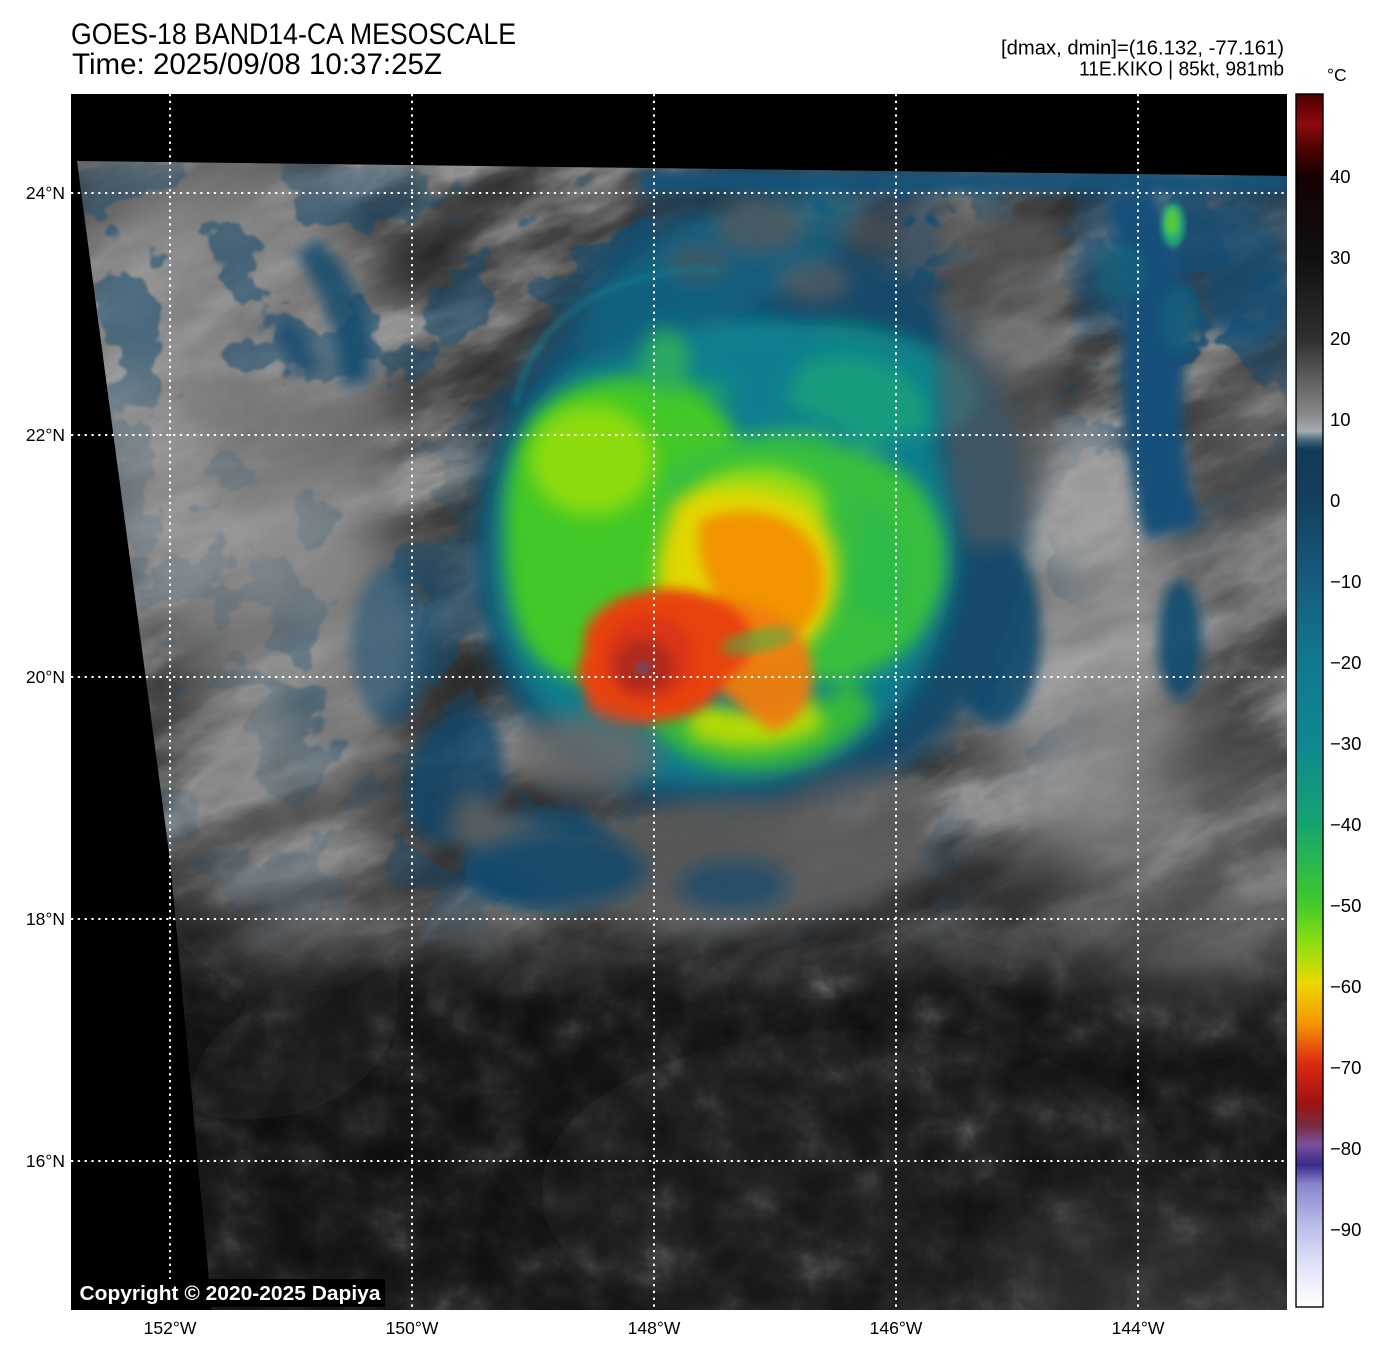 This screenshot has height=1359, width=1390. Describe the element at coordinates (45, 193) in the screenshot. I see `svg-text: 24°N` at that location.